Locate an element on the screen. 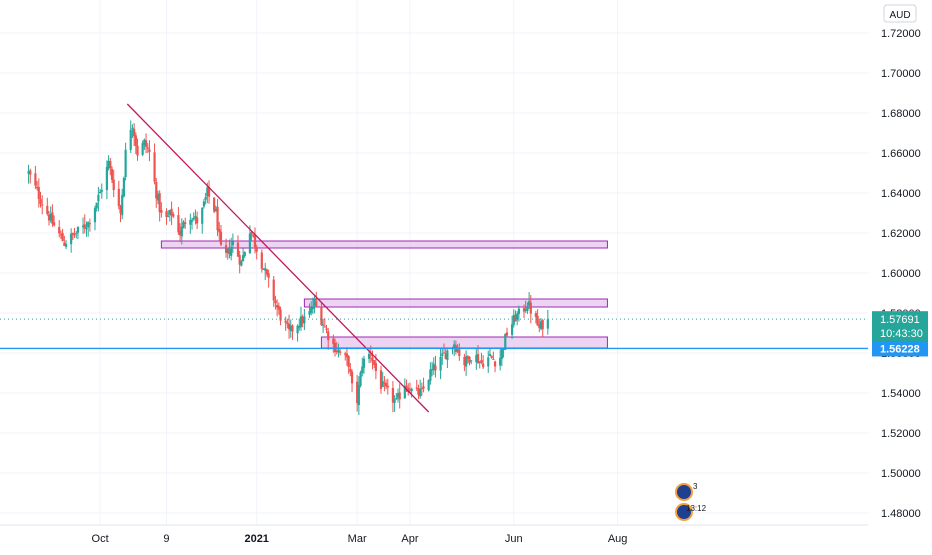  x-tick-label: 2021 is located at coordinates (256, 539).